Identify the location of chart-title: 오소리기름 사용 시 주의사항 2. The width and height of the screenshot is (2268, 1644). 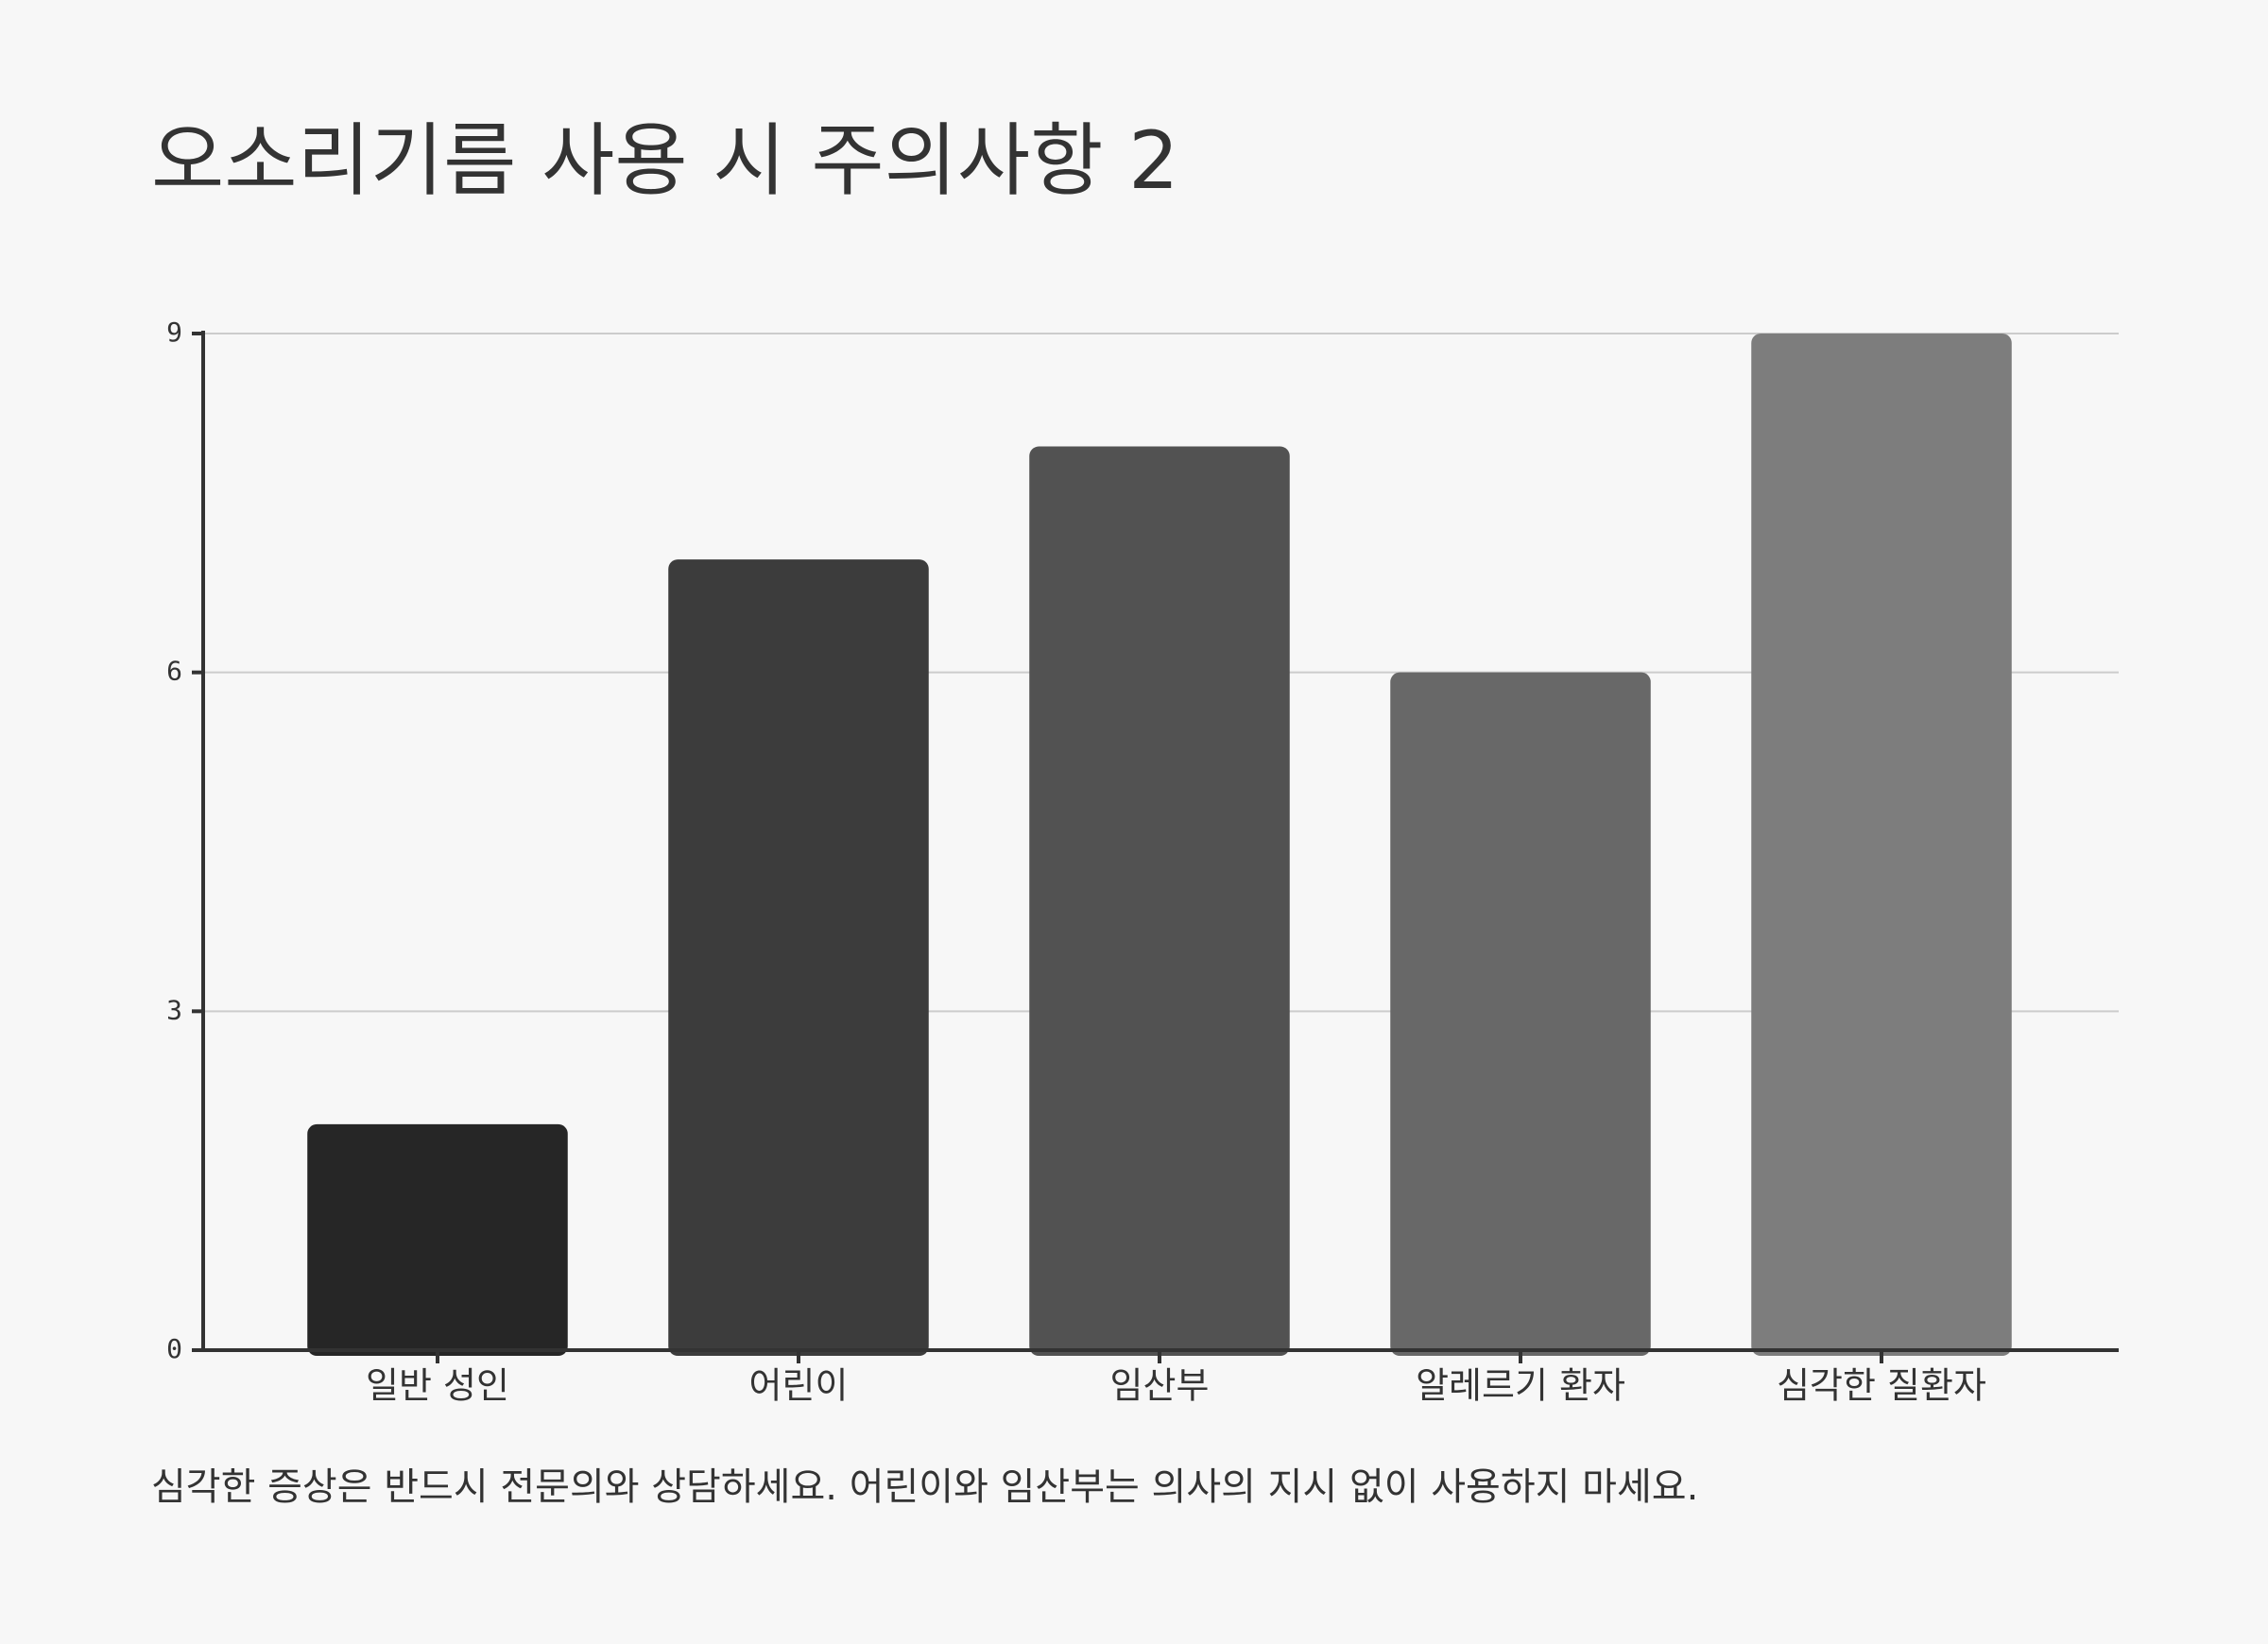
(665, 160).